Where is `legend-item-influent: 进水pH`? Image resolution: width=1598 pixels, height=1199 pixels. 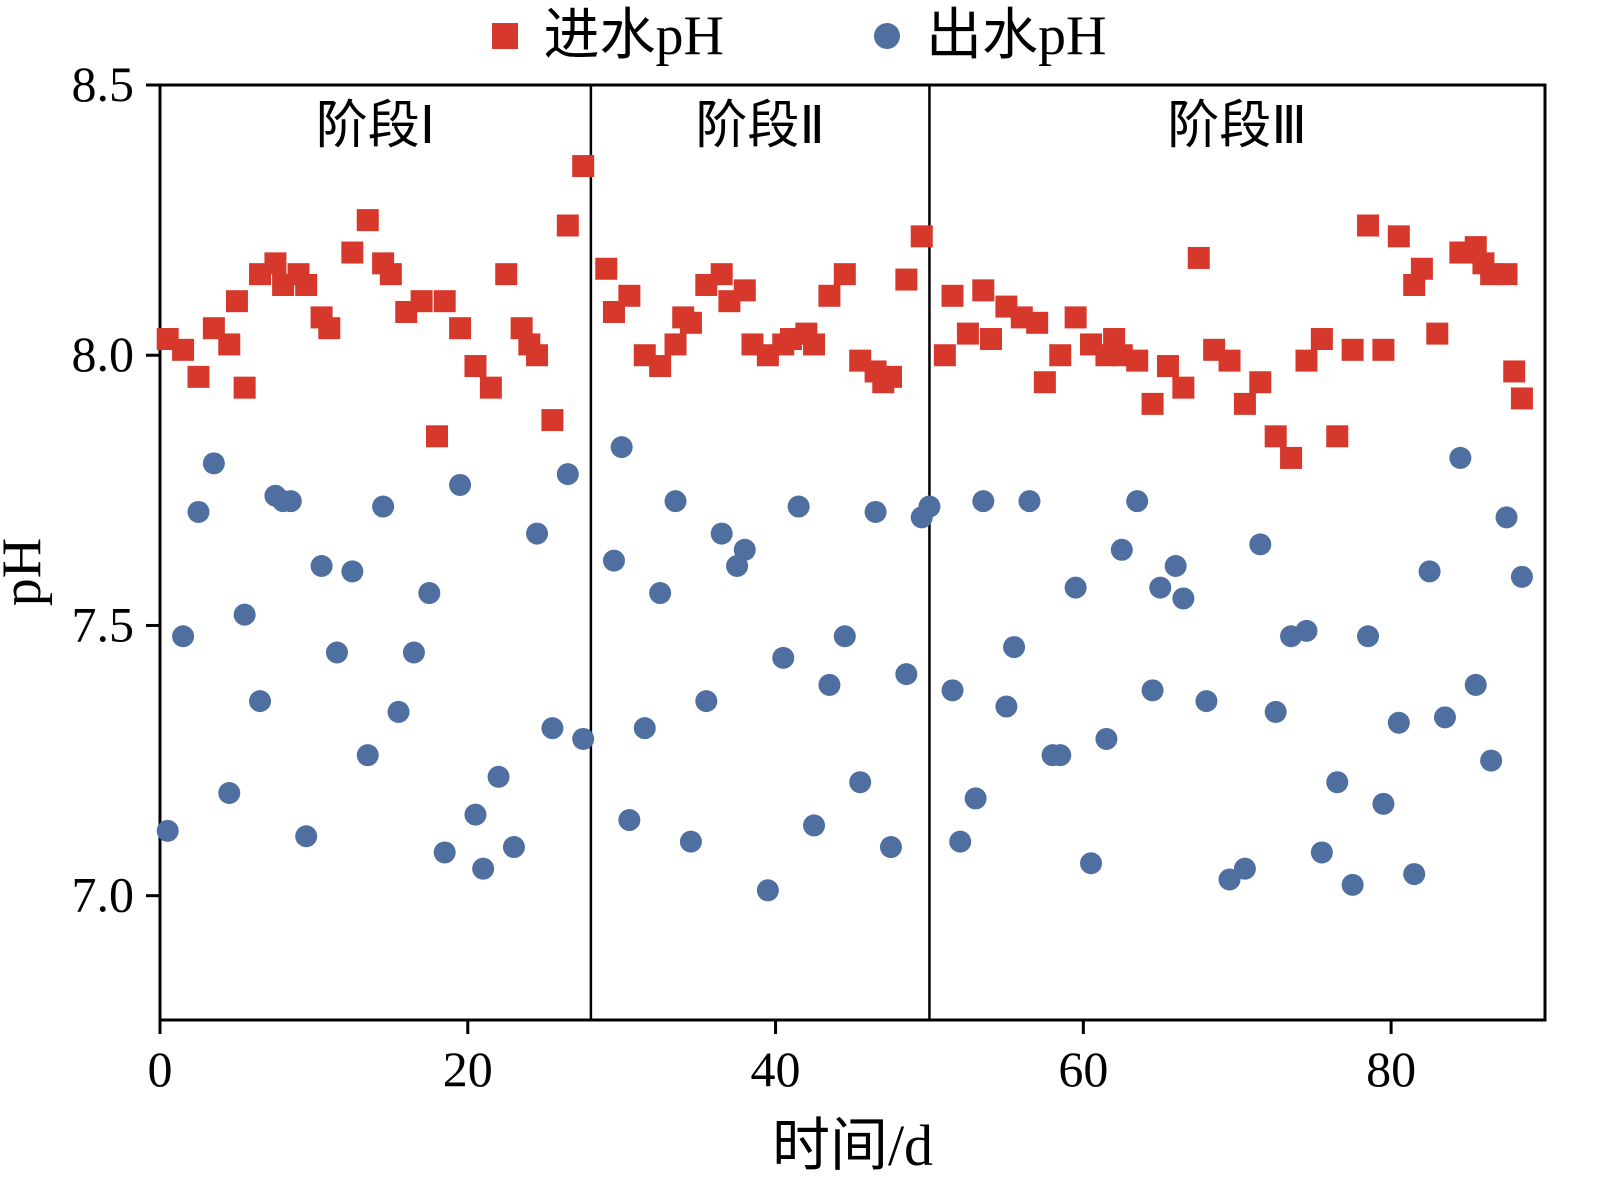
legend-item-influent: 进水pH is located at coordinates (607, 36).